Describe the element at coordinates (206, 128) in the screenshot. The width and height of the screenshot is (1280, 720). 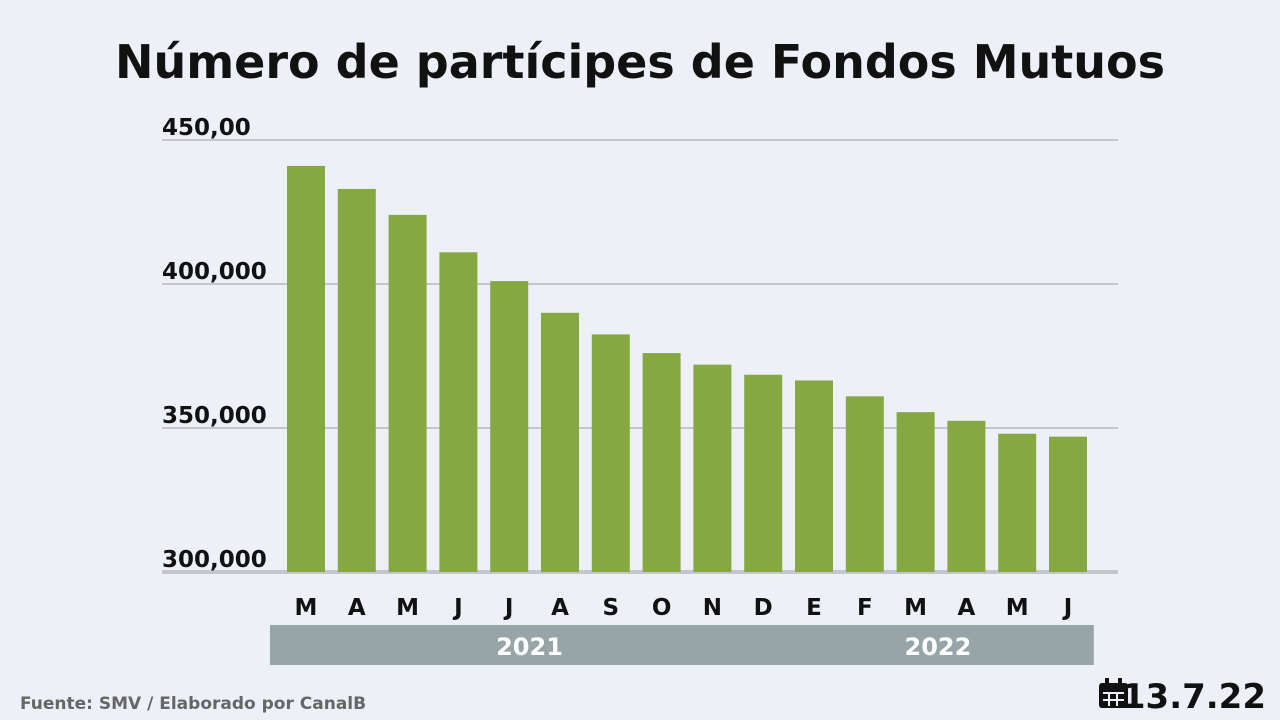
I see `y-tick-label: 450,00` at that location.